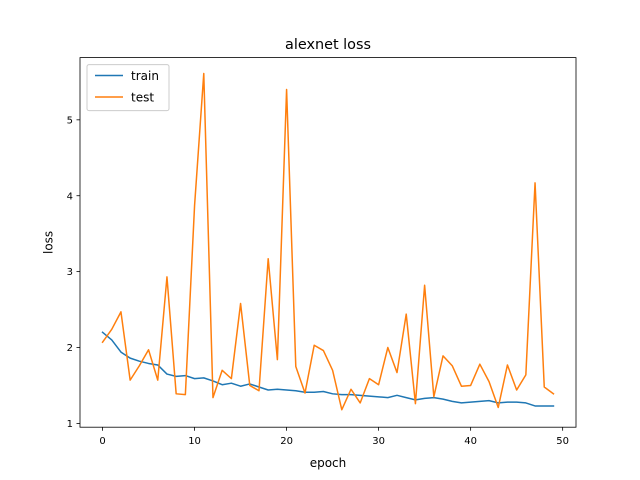 This screenshot has height=480, width=640. I want to click on legend-label-train: train, so click(145, 76).